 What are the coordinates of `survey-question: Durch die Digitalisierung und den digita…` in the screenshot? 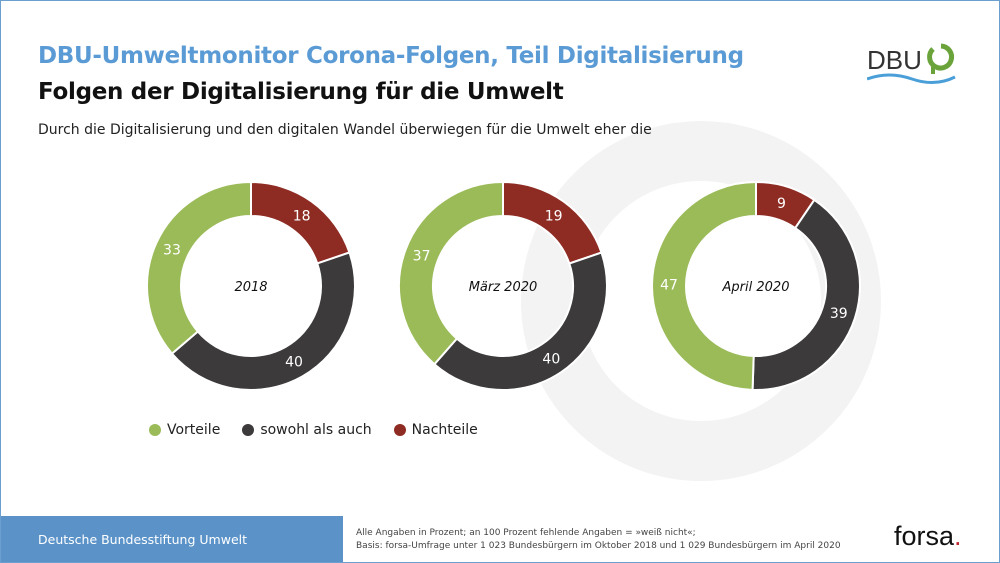 It's located at (345, 130).